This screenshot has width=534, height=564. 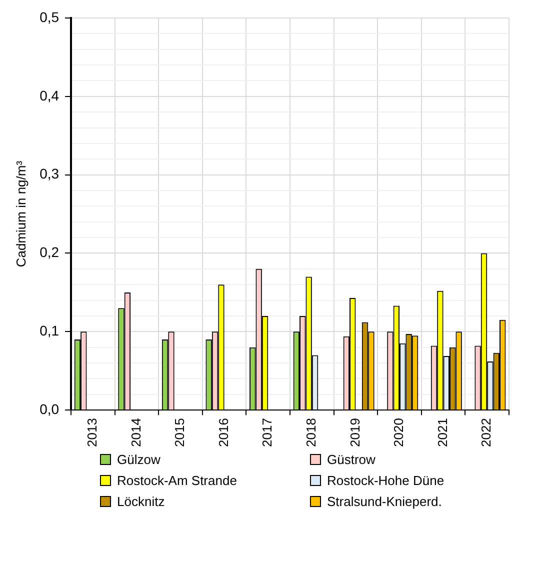 I want to click on x-tick-label: 2013, so click(x=92, y=432).